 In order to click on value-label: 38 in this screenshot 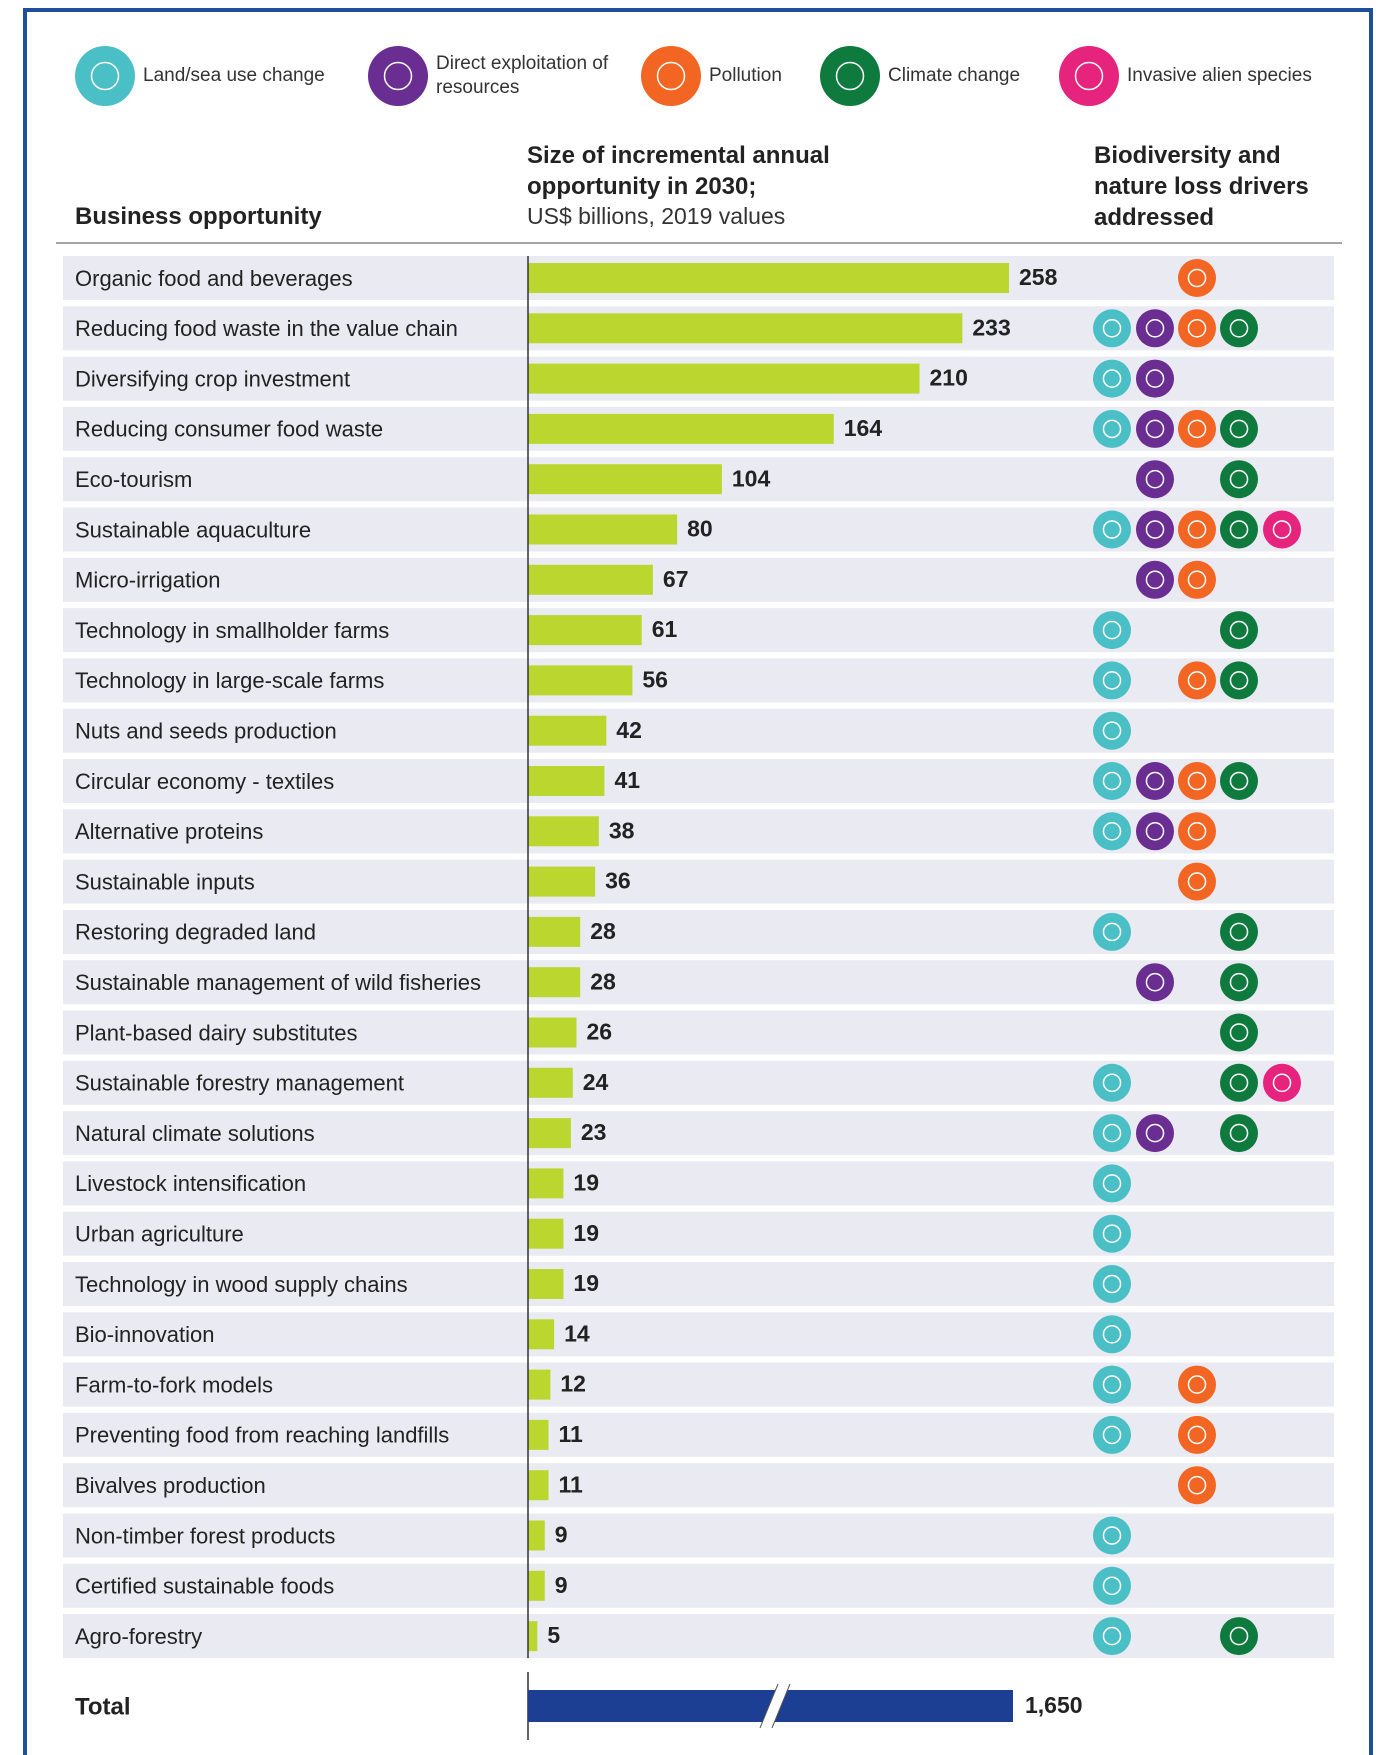, I will do `click(622, 830)`.